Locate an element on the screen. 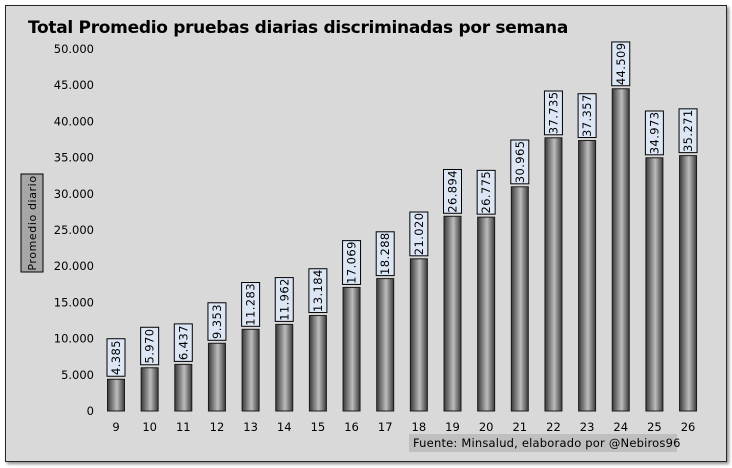 The image size is (732, 468). y-tick-label: 35.000 is located at coordinates (74, 158).